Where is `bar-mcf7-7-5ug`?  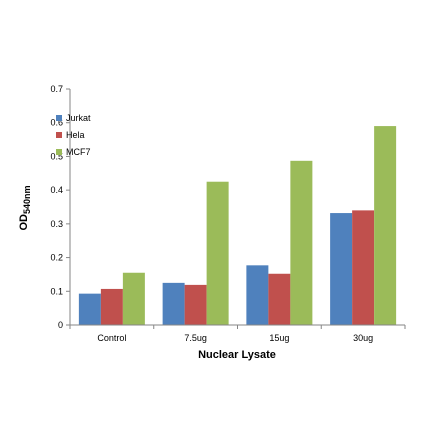 bar-mcf7-7-5ug is located at coordinates (217, 253).